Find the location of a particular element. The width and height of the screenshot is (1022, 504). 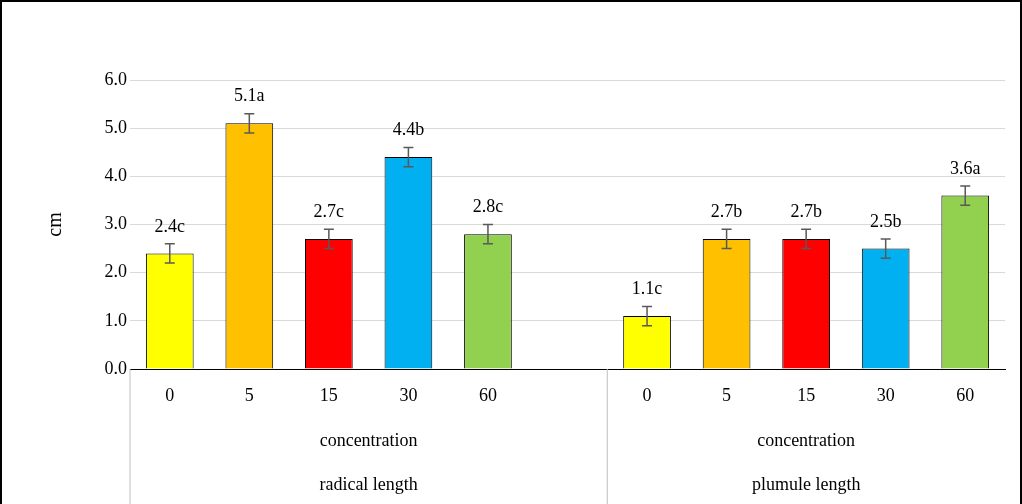

y-tick-label: 3.0 is located at coordinates (115, 223).